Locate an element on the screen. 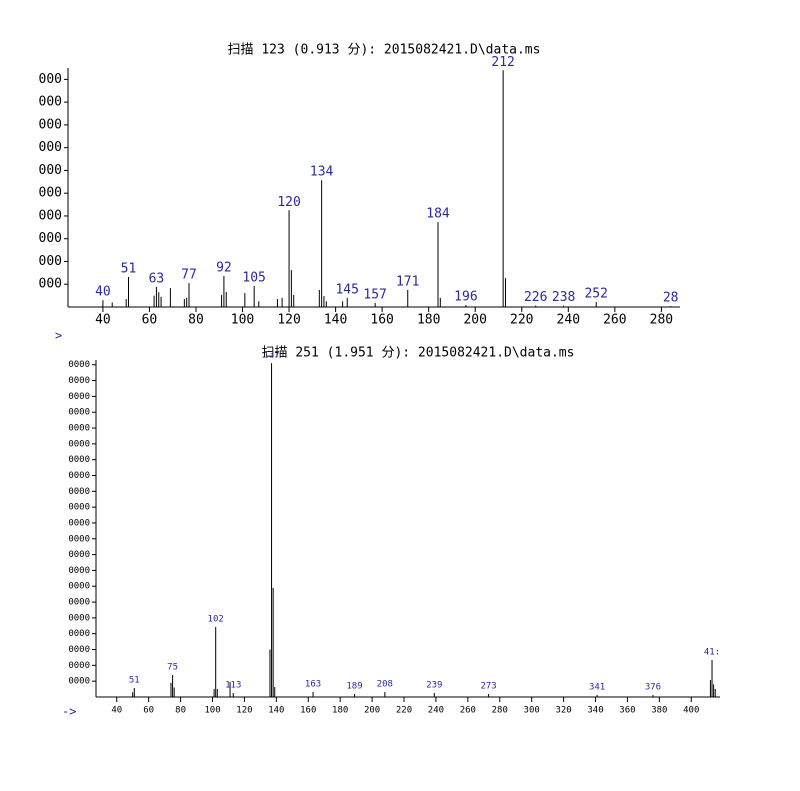  x-tick-label: 380 is located at coordinates (659, 711).